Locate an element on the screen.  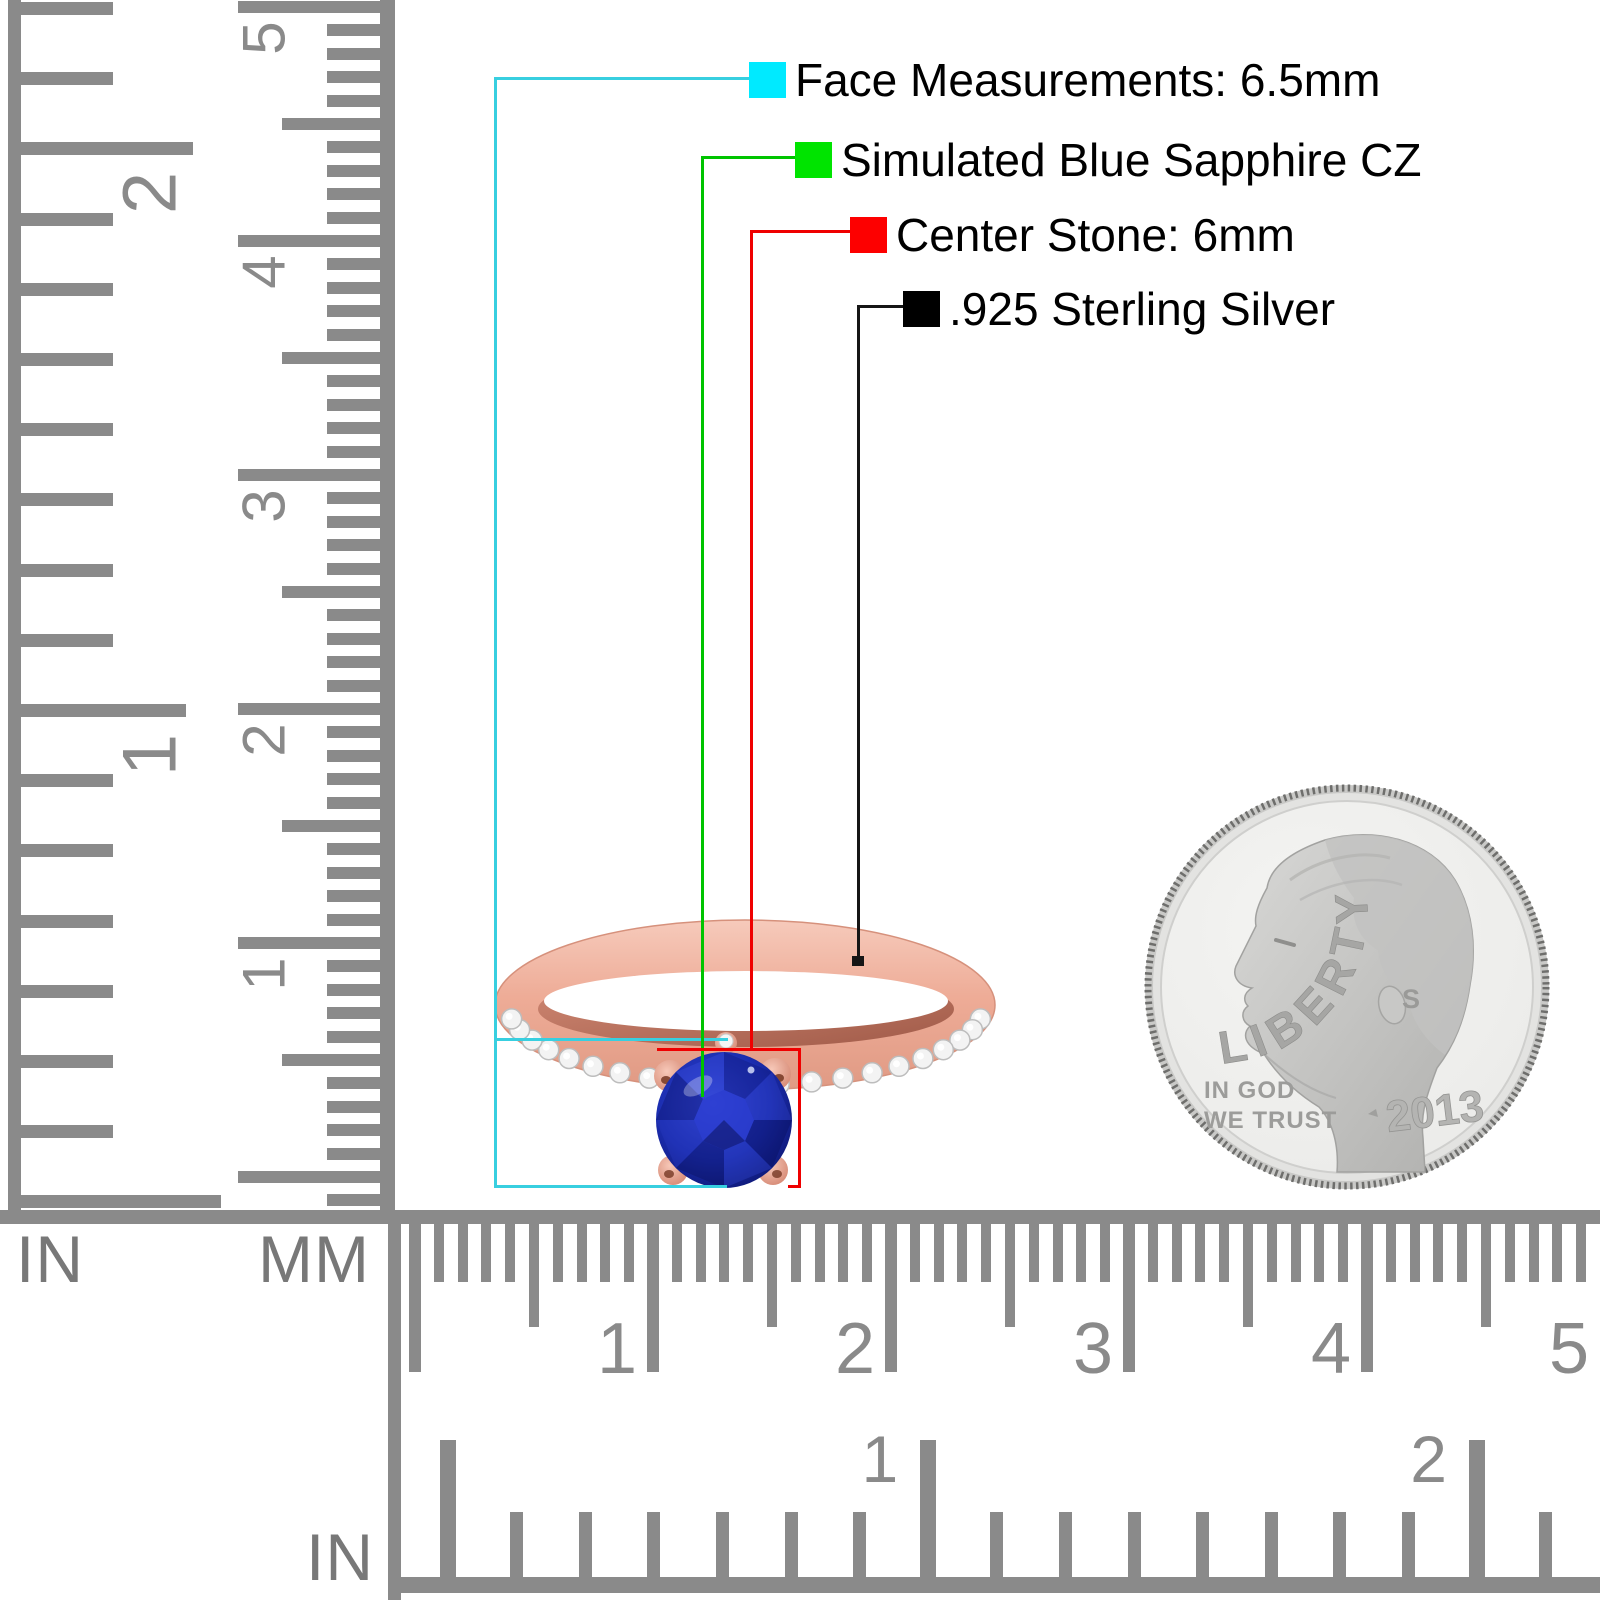
ruler-number: 1 is located at coordinates (616, 1349).